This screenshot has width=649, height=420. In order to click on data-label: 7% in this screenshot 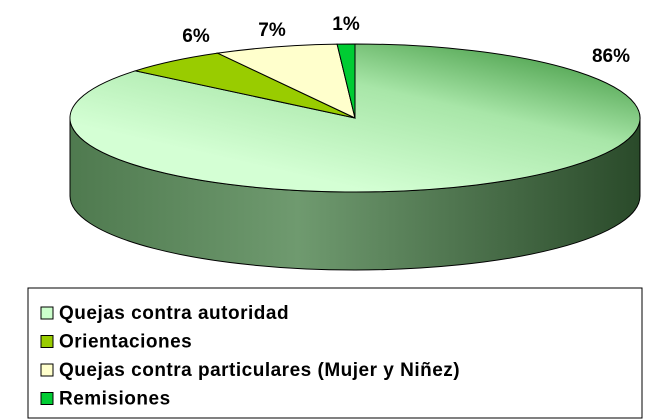, I will do `click(272, 30)`.